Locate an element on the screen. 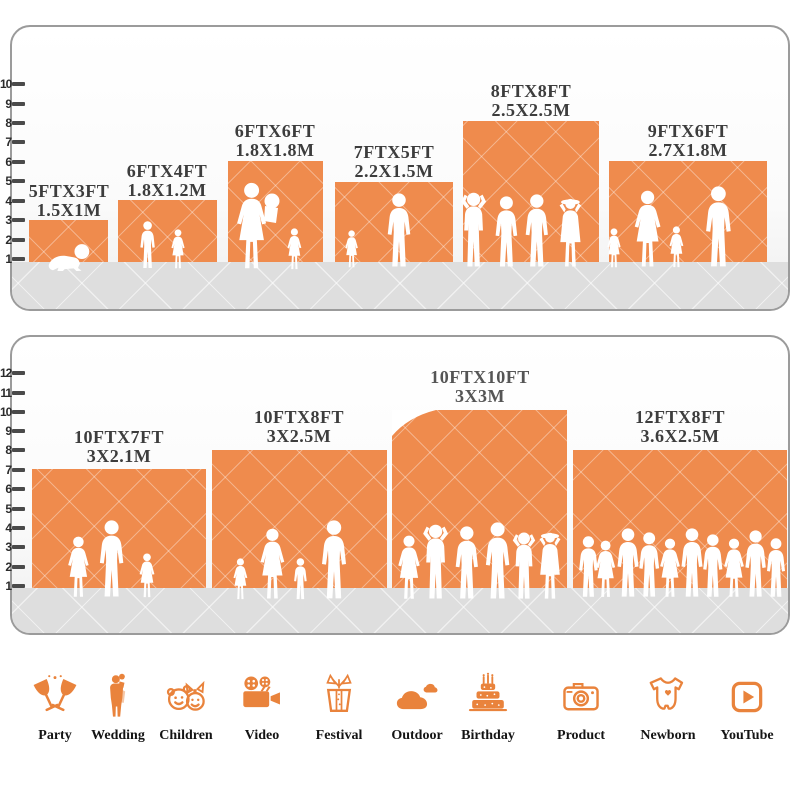  ruler-tick: 11 is located at coordinates (12, 393).